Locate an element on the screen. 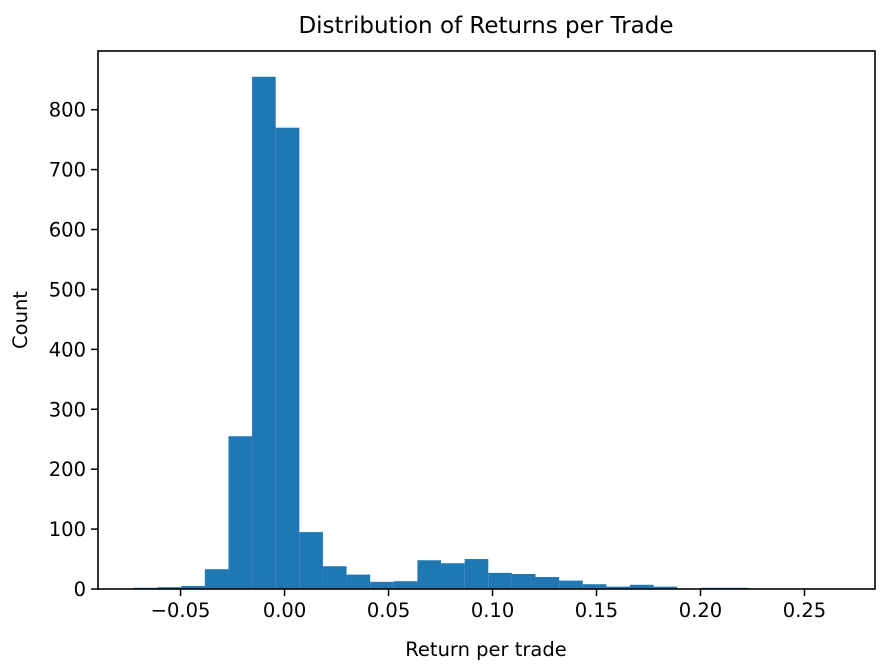 The width and height of the screenshot is (896, 672). x-tick-label: 0.20 is located at coordinates (700, 610).